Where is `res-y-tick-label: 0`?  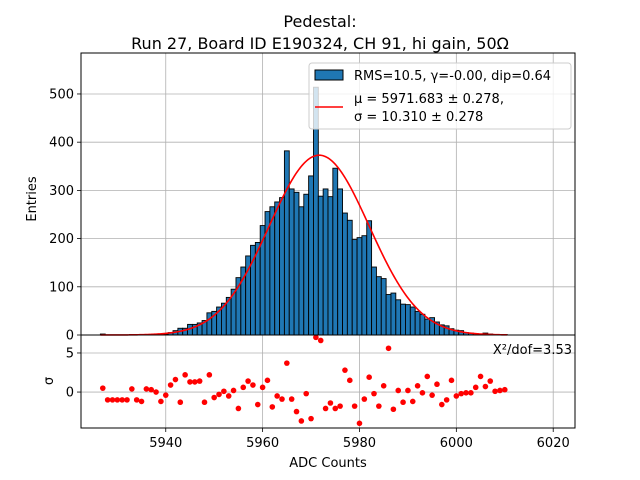 res-y-tick-label: 0 is located at coordinates (70, 393).